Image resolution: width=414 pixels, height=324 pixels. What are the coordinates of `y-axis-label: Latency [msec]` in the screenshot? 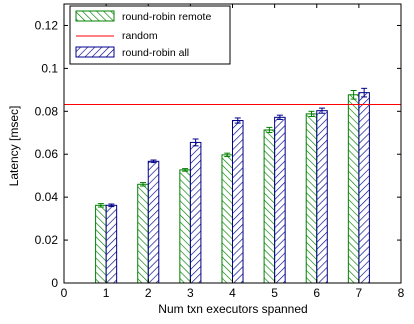 It's located at (14, 146).